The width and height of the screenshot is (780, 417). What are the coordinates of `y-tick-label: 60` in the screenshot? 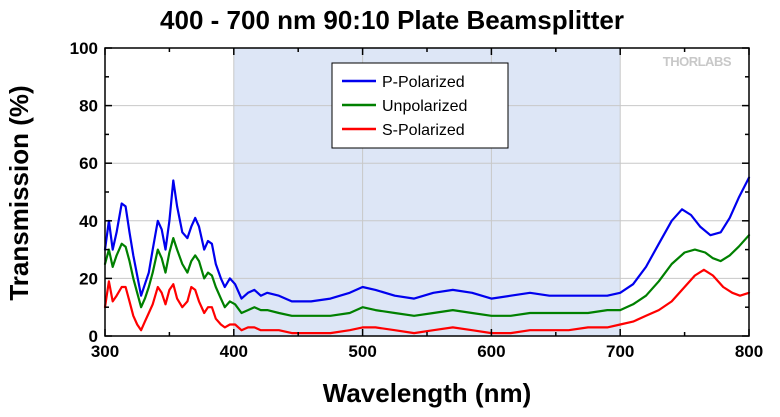 It's located at (88, 163).